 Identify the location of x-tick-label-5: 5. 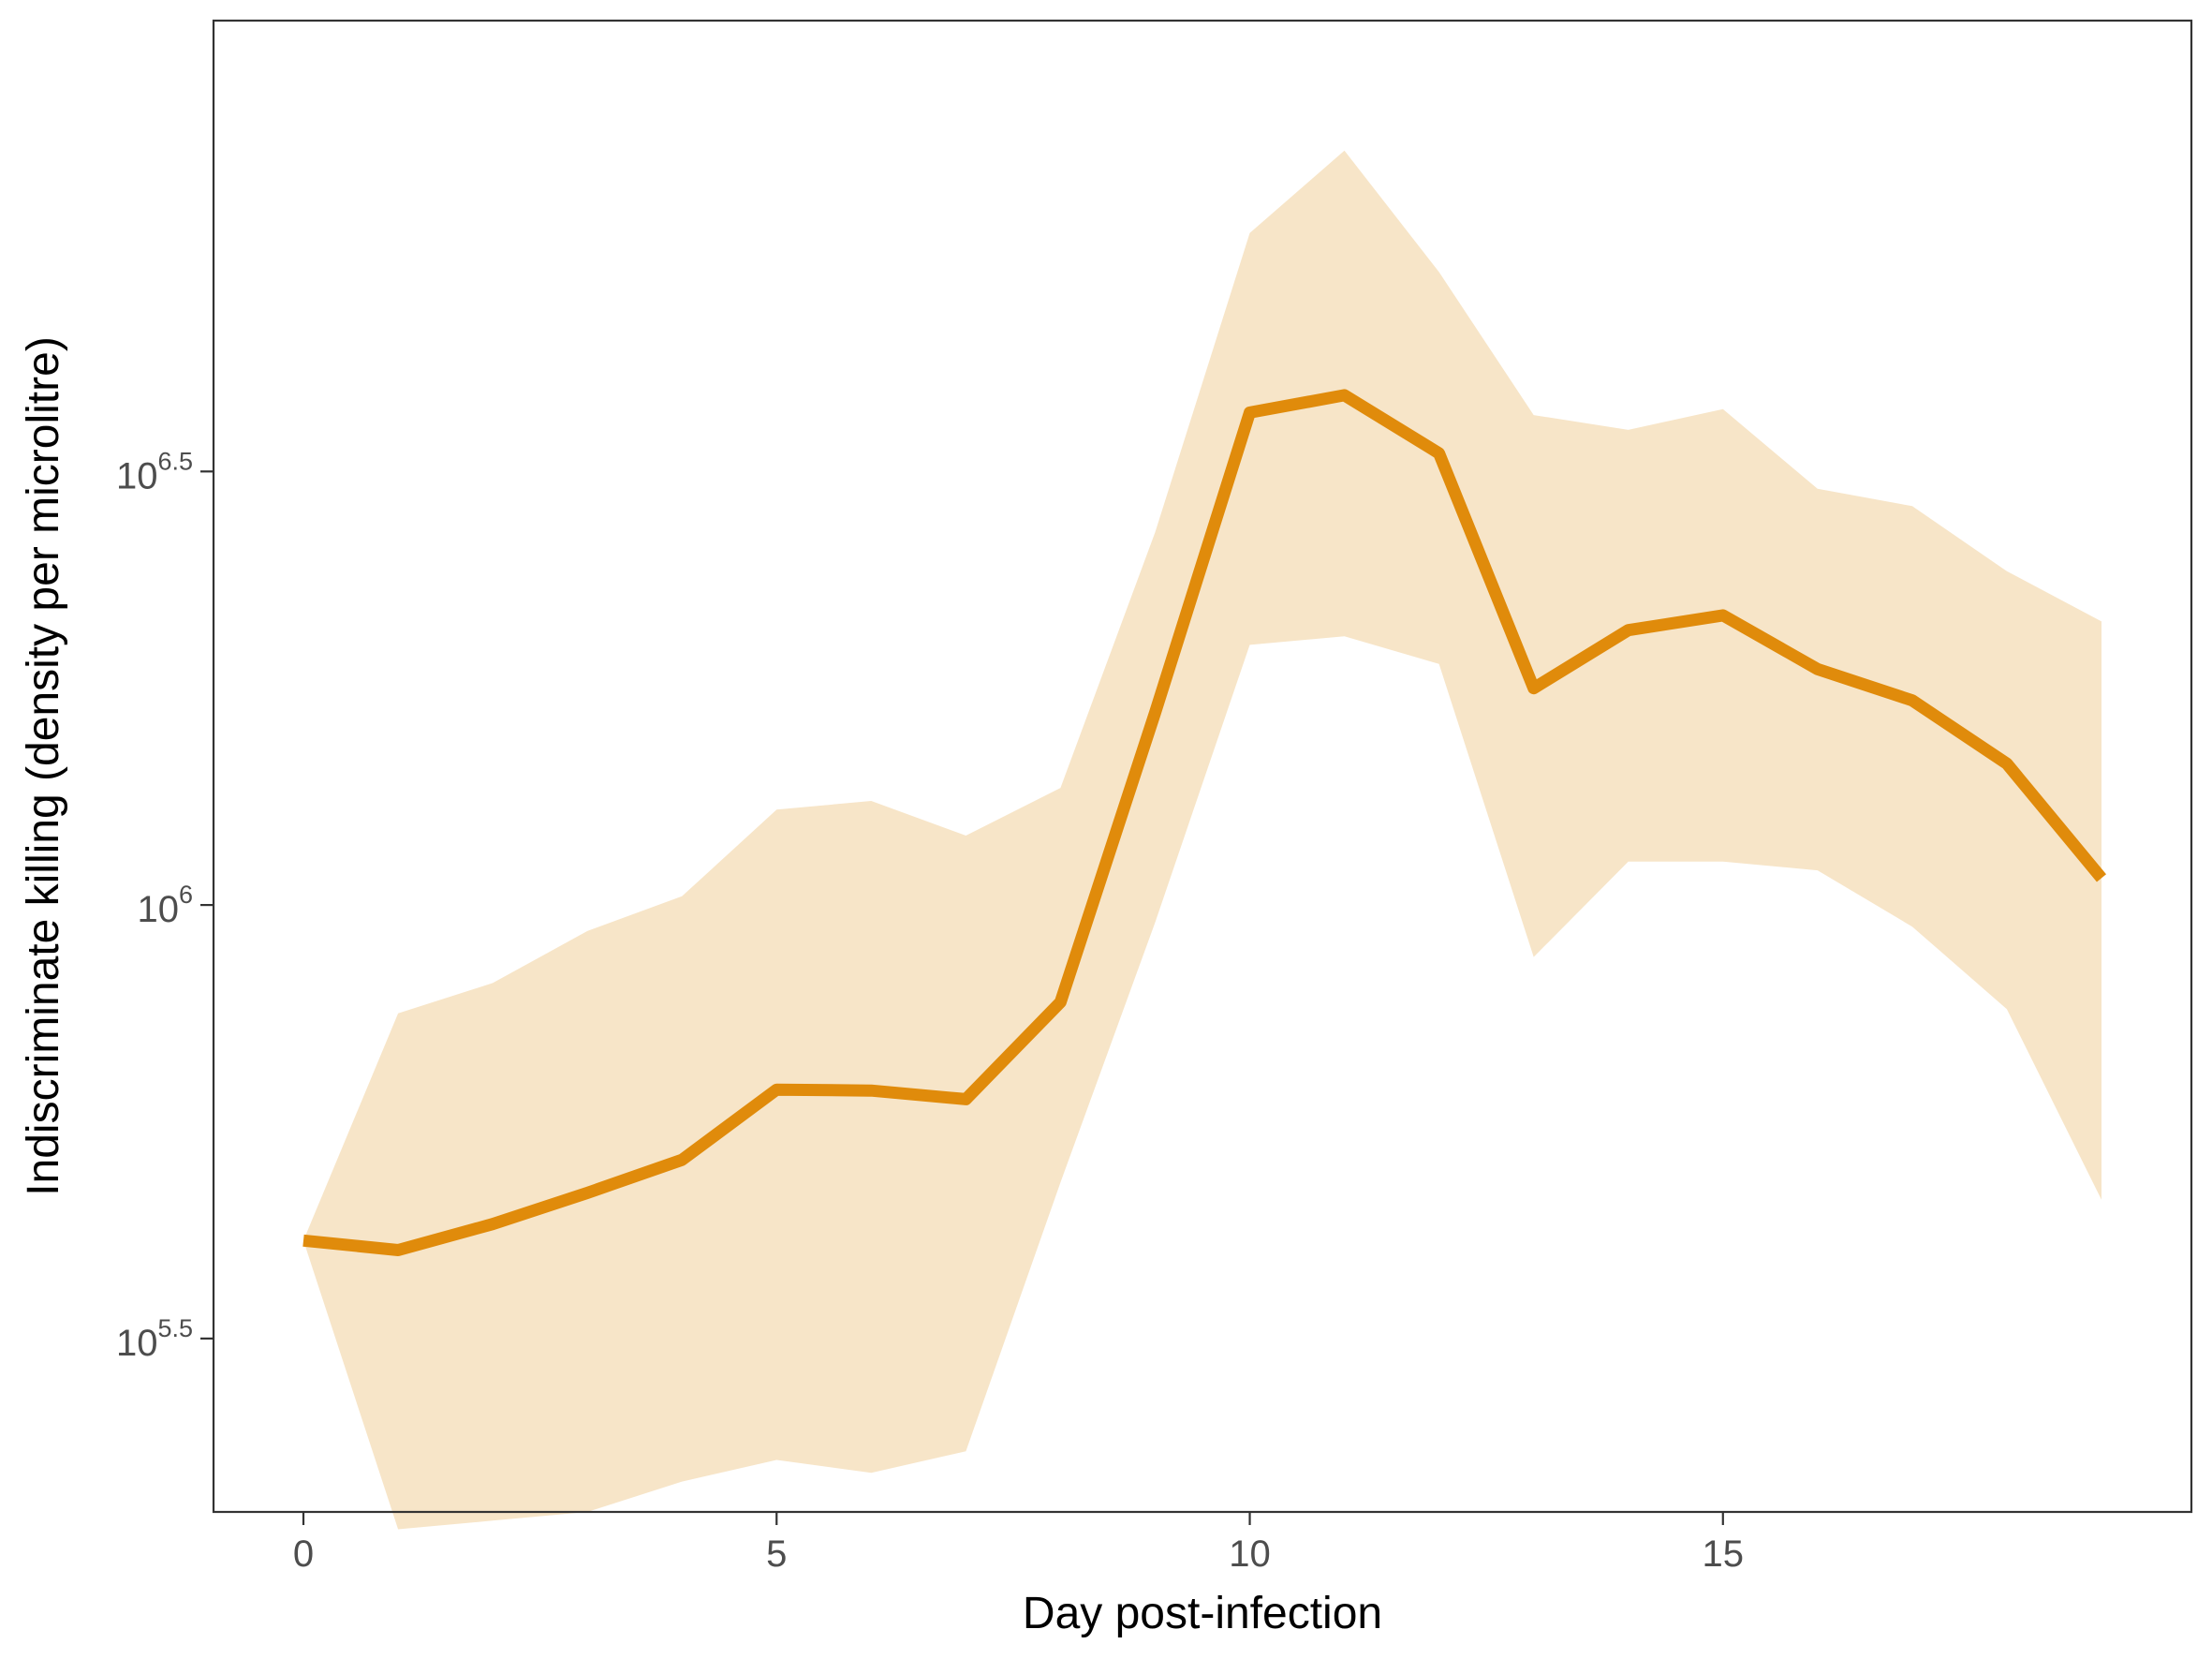
(776, 1554).